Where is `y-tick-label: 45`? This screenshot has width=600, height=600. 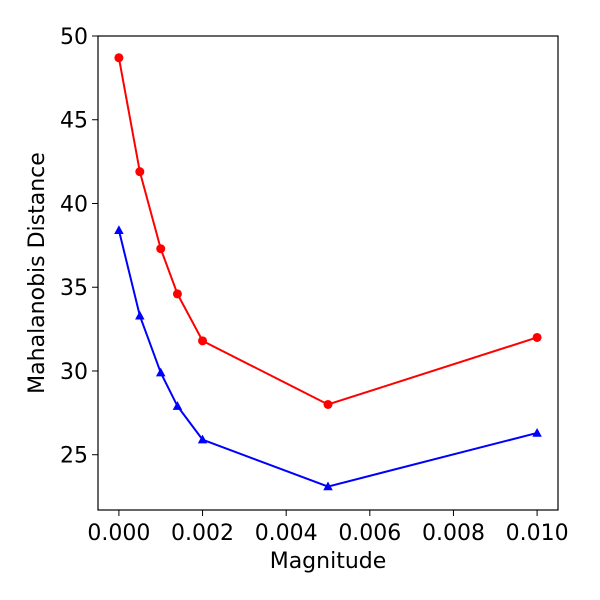 y-tick-label: 45 is located at coordinates (74, 121).